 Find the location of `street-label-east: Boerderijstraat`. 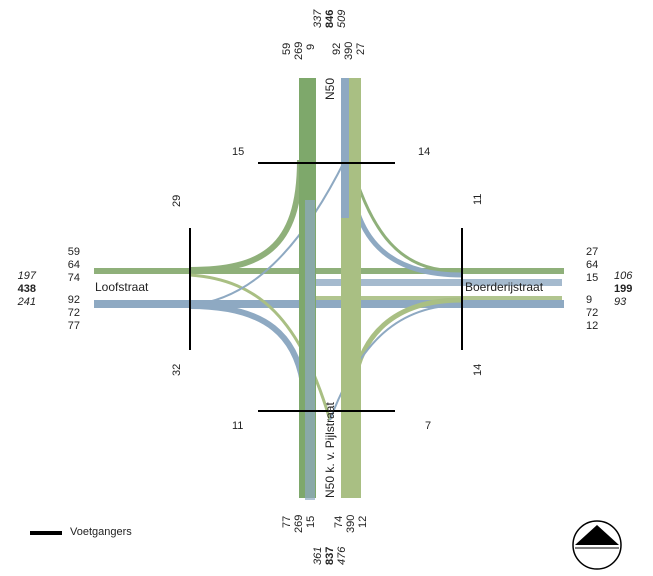

street-label-east: Boerderijstraat is located at coordinates (504, 287).